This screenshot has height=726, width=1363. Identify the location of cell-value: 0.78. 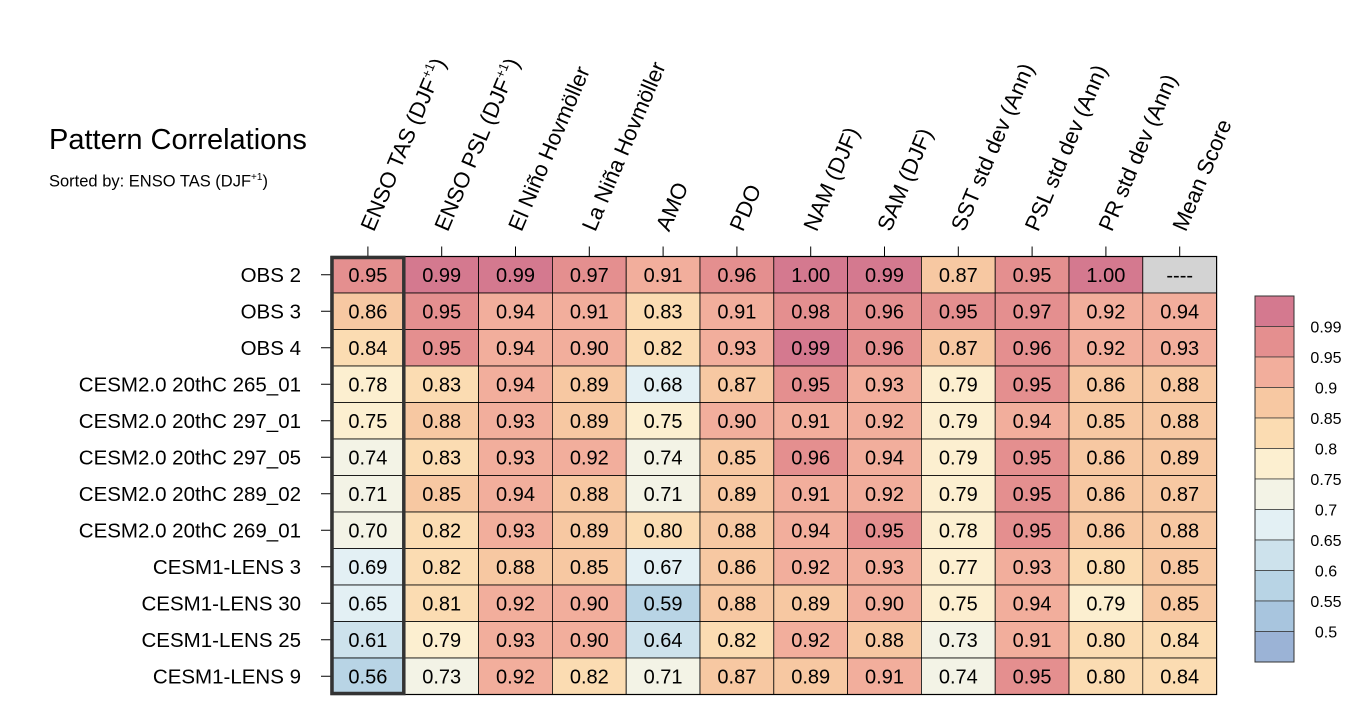
(367, 385).